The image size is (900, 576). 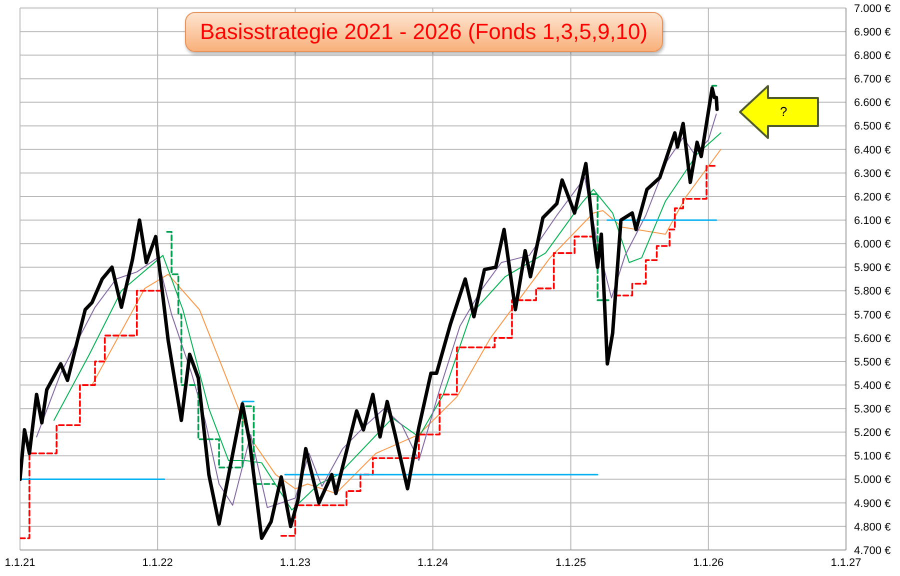 I want to click on y-tick-label: 6.100 €, so click(x=872, y=220).